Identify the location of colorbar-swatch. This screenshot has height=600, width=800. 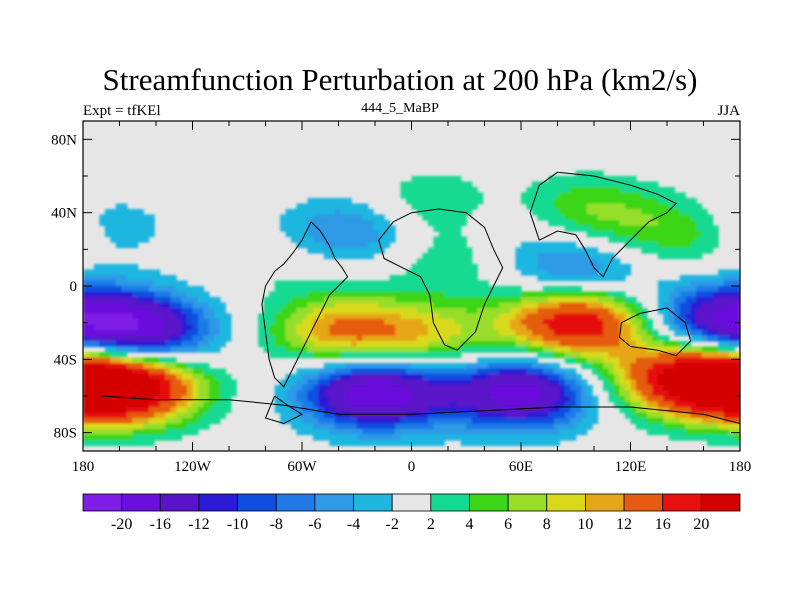
(179, 502).